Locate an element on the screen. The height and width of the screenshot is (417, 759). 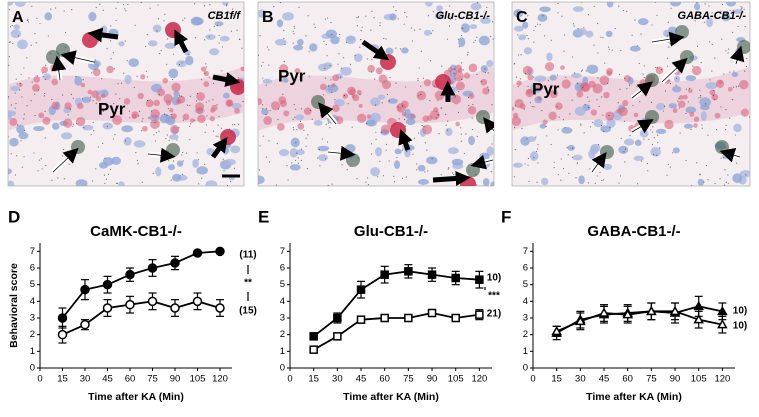
x-axis-label: Time after KA (Min) is located at coordinates (136, 397).